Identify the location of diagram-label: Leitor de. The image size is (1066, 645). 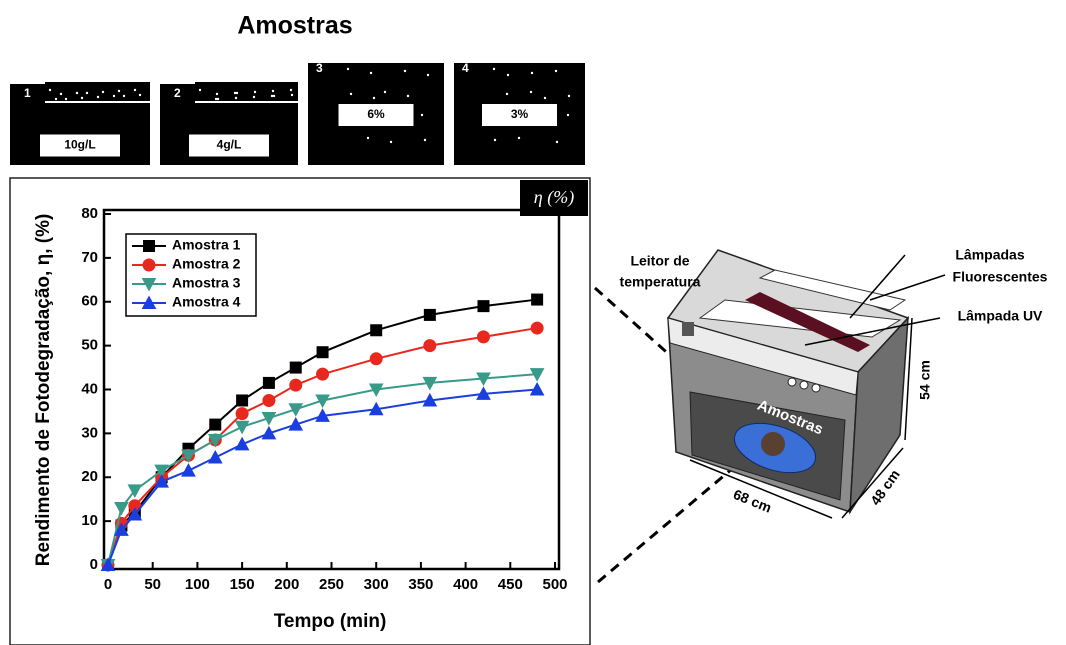
(659, 261).